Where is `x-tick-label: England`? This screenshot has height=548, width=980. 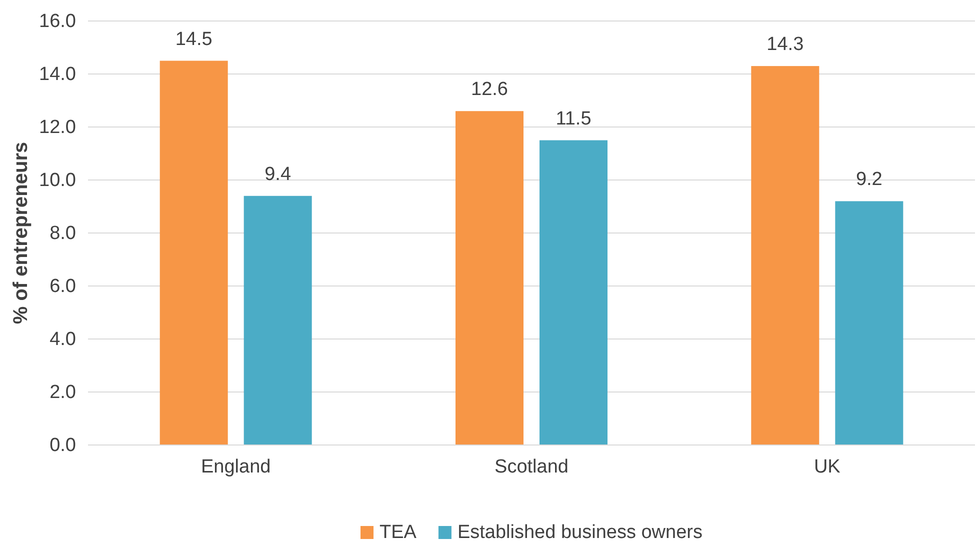 x-tick-label: England is located at coordinates (235, 467).